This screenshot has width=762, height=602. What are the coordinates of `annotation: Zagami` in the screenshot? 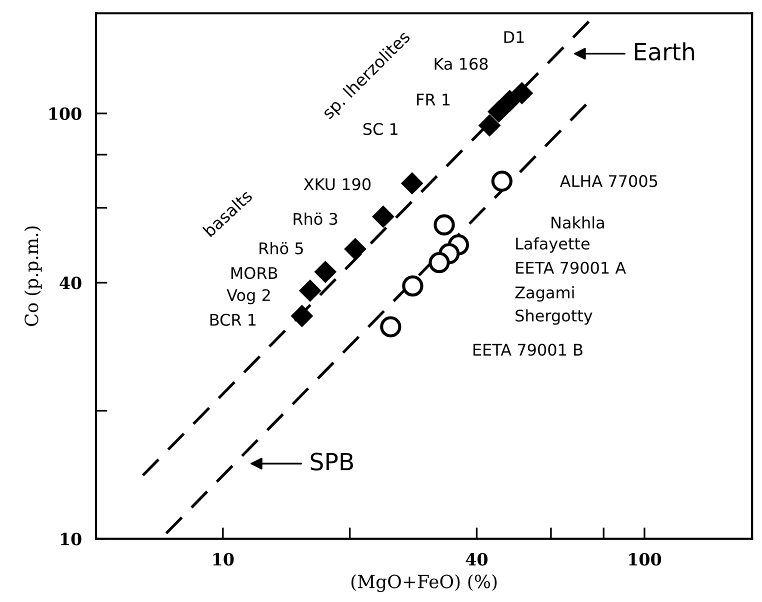 It's located at (544, 294).